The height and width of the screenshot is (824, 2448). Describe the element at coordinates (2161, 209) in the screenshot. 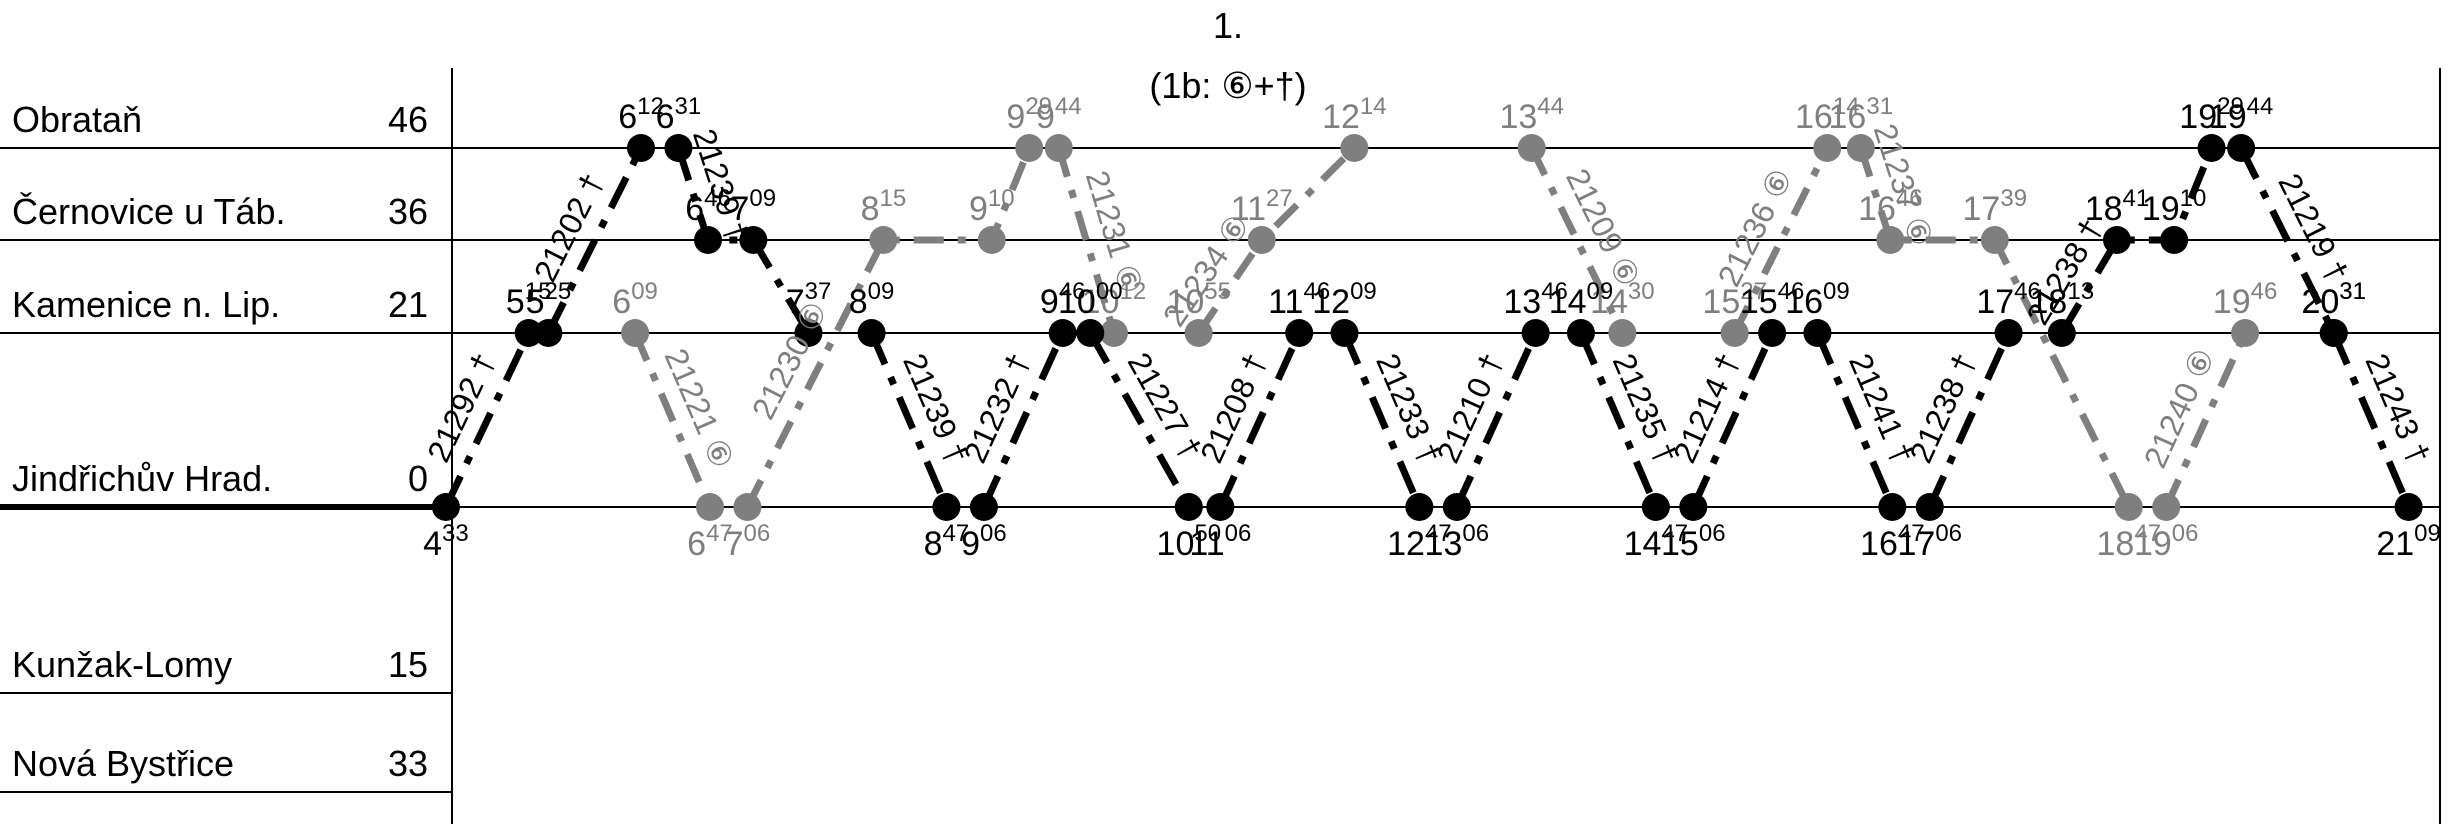

I see `stop-time-hour: 19` at that location.